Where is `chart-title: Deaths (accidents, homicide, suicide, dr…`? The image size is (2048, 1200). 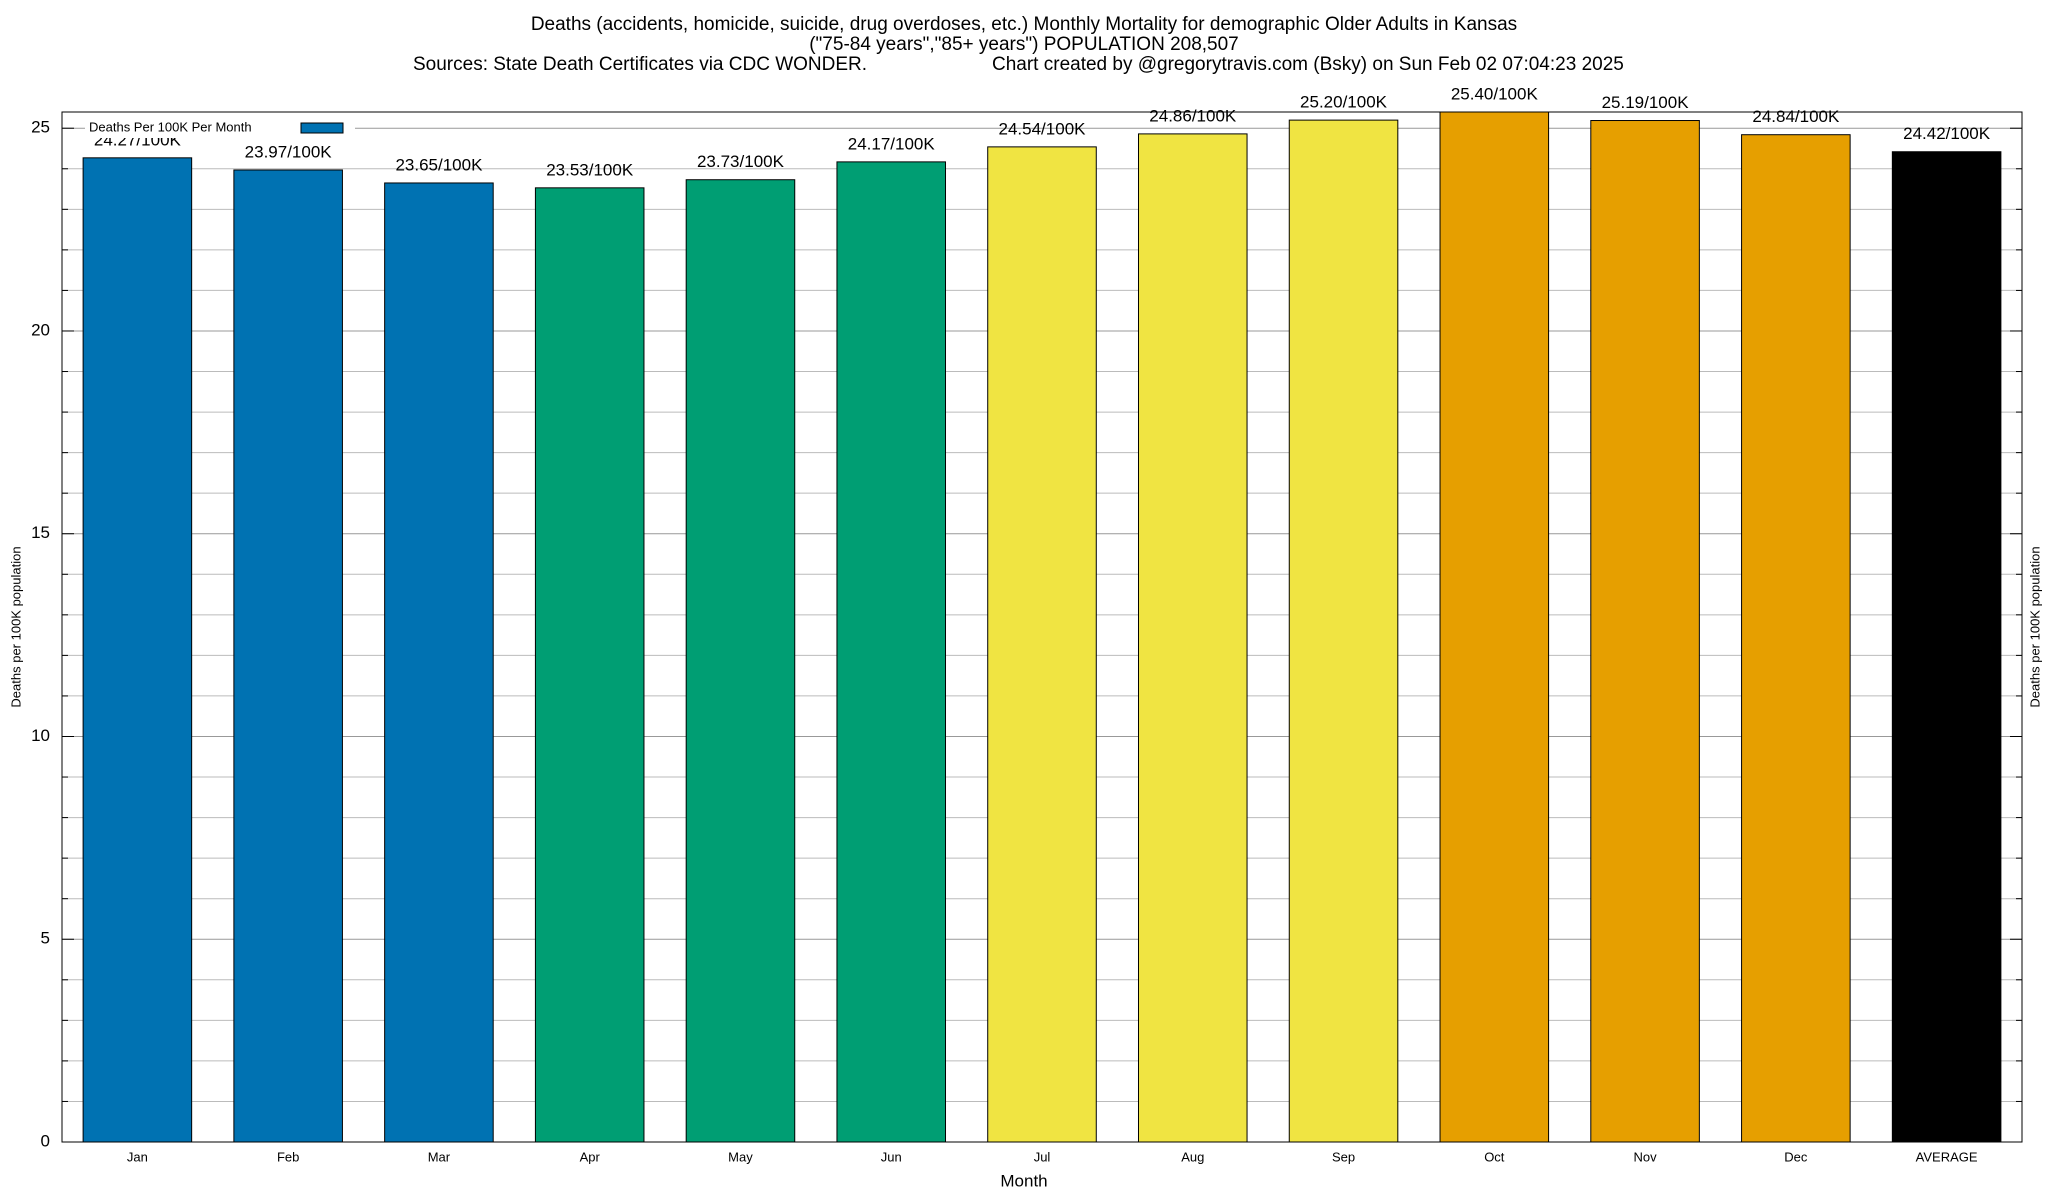 chart-title: Deaths (accidents, homicide, suicide, dr… is located at coordinates (1024, 24).